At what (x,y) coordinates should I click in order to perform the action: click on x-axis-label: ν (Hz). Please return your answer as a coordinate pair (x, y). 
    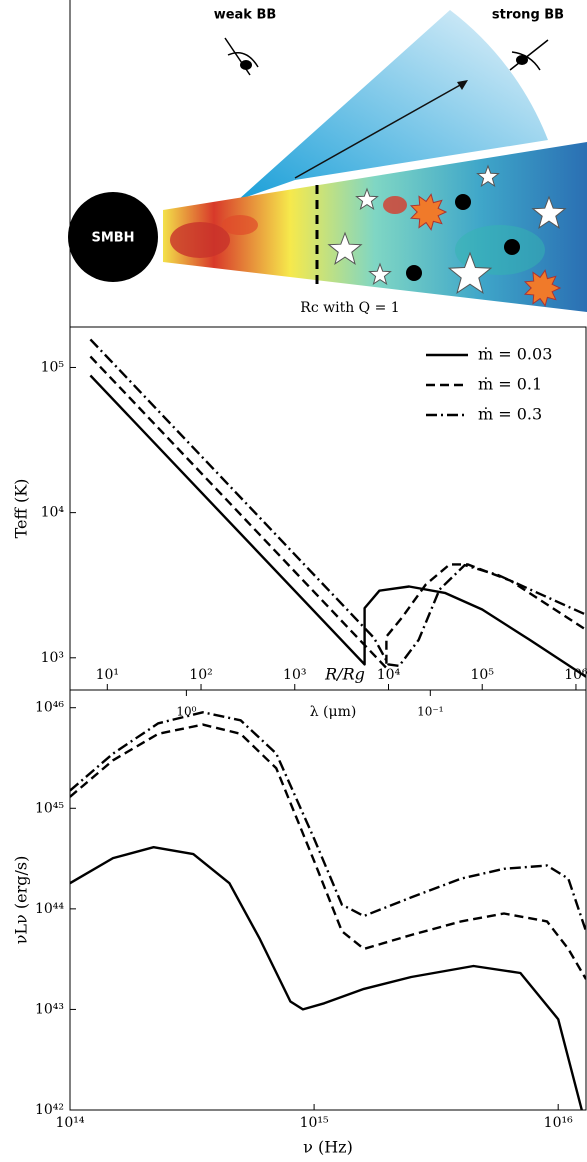
    Looking at the image, I should click on (328, 1147).